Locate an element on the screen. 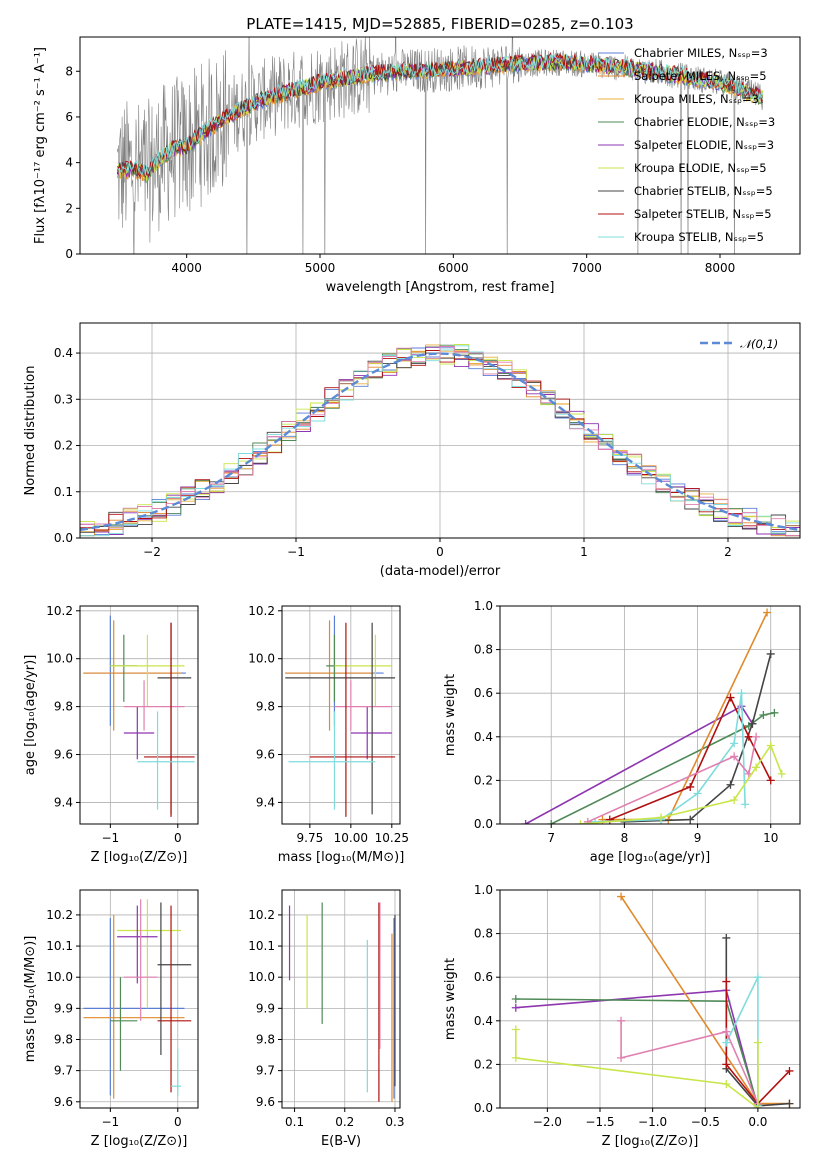 This screenshot has width=819, height=1170. y-tick-label: 0.1 is located at coordinates (63, 492).